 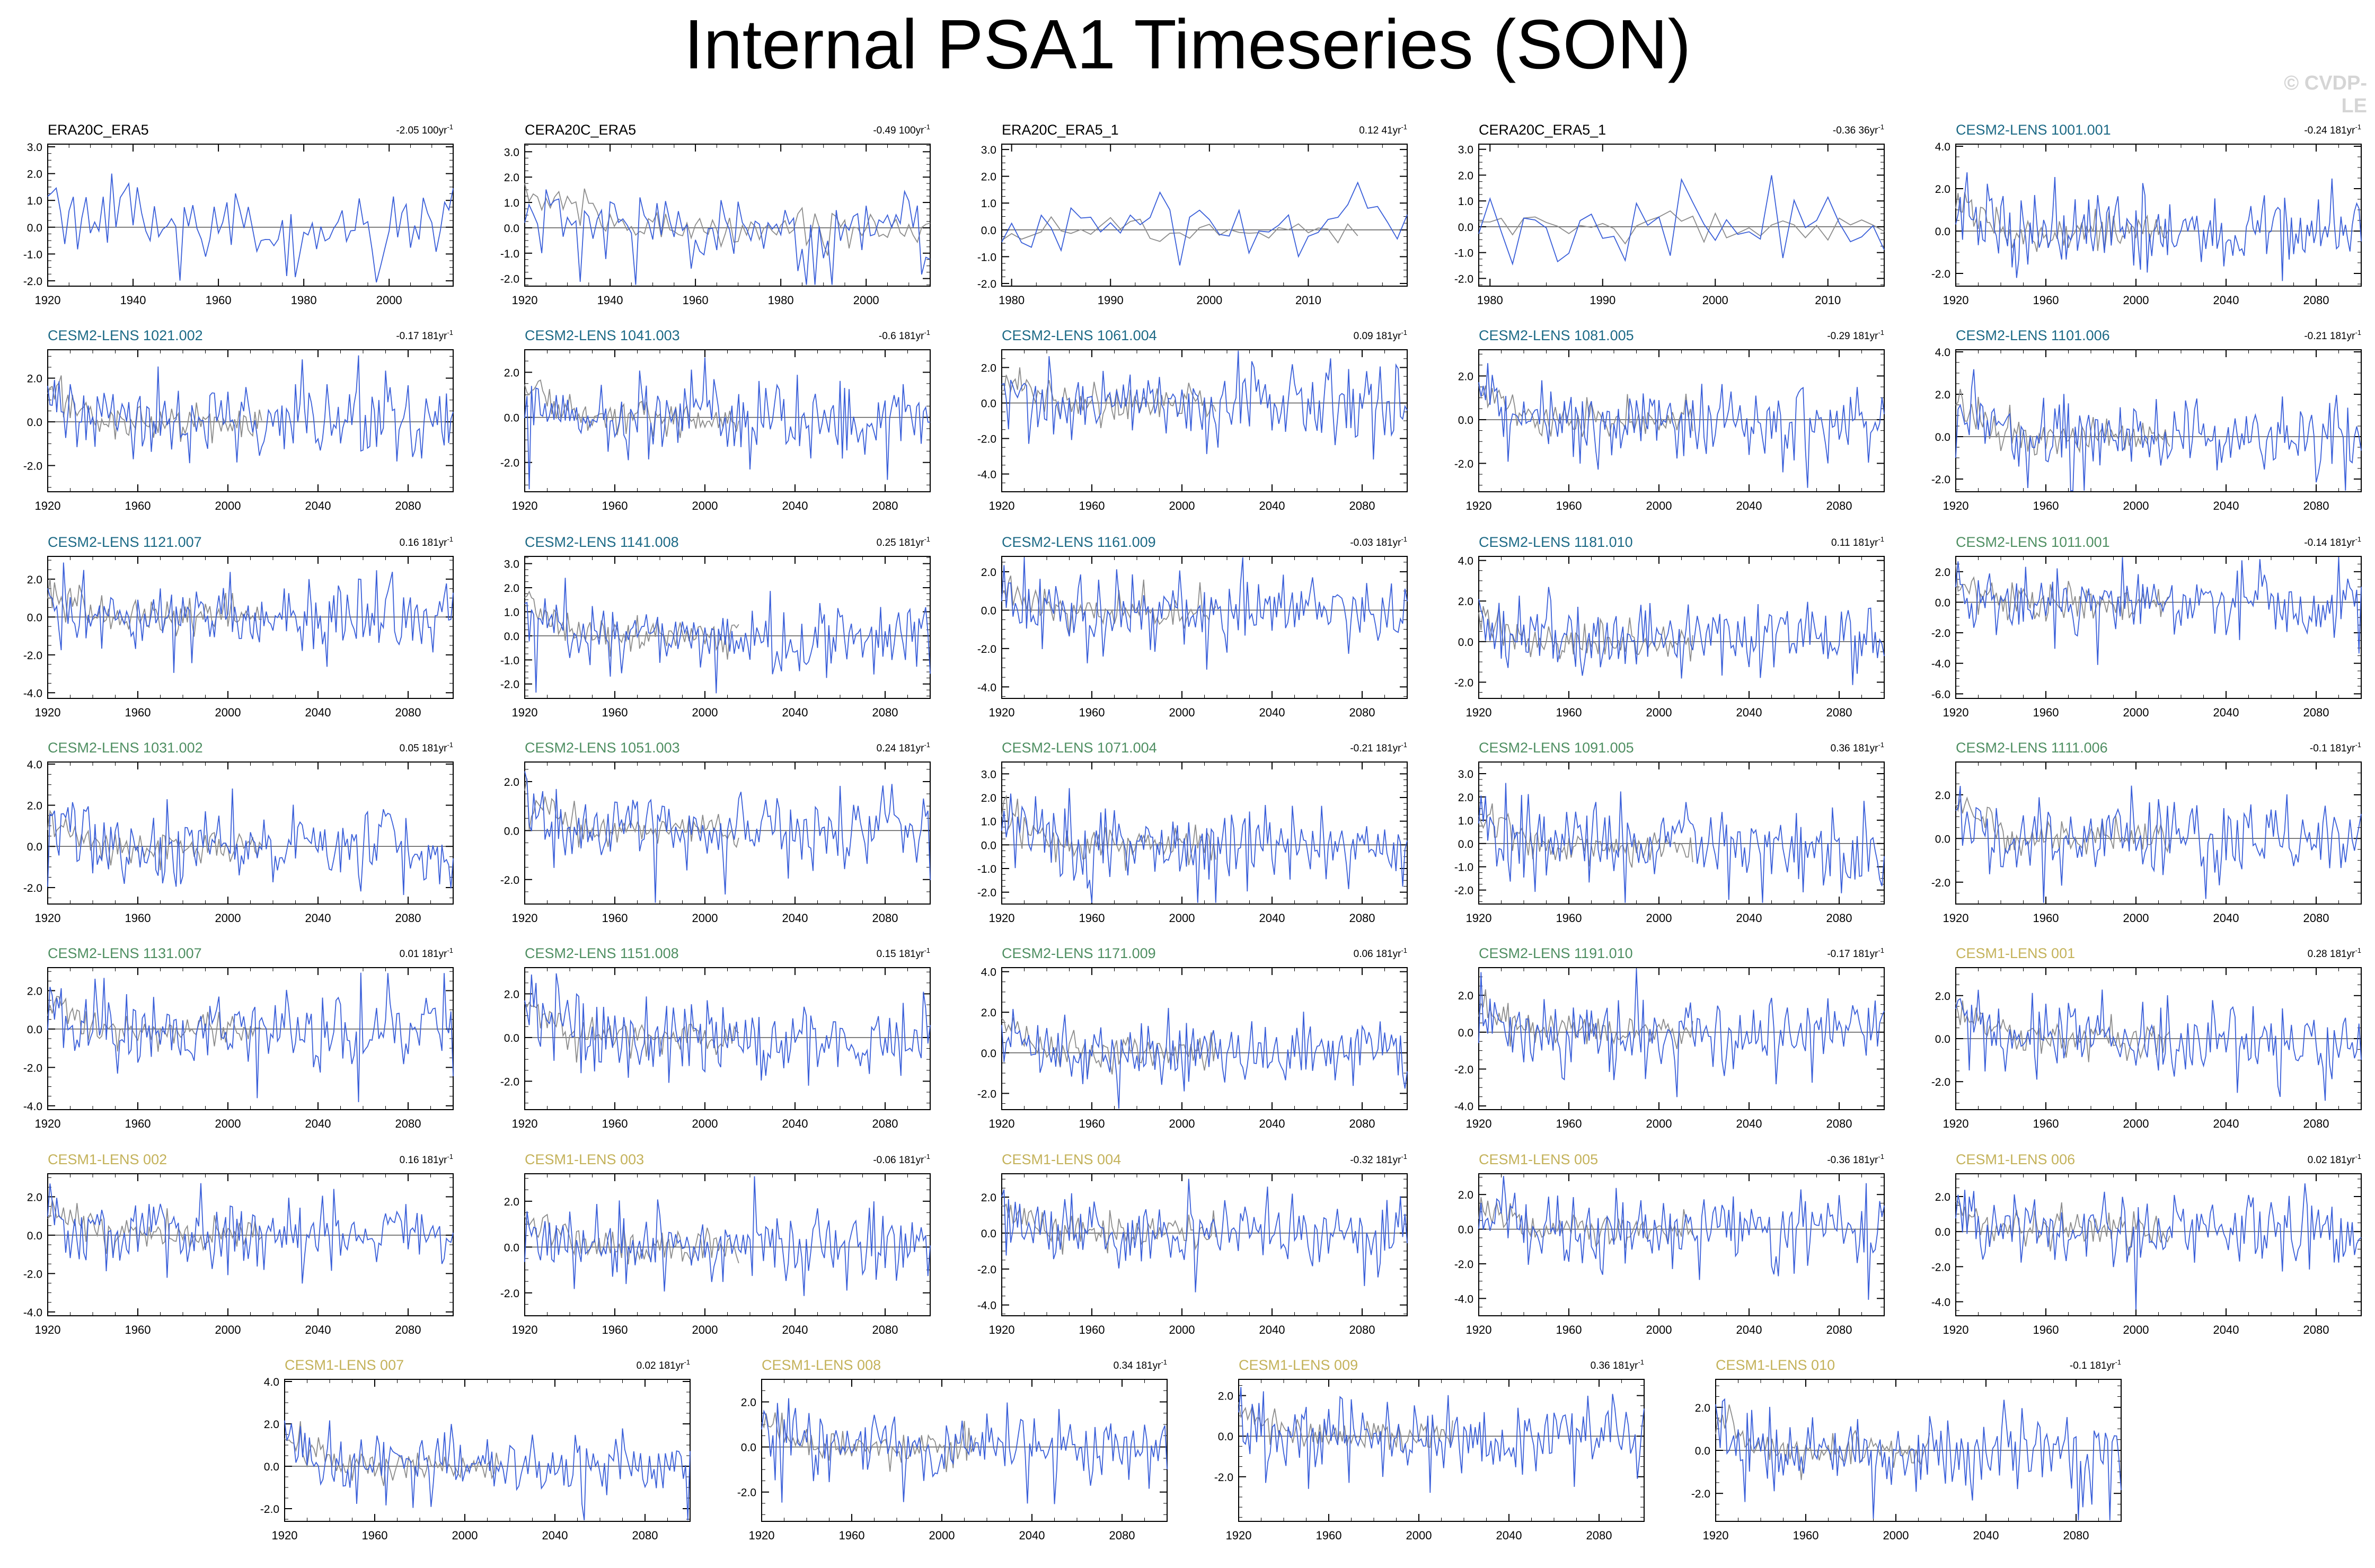 What do you see at coordinates (108, 1159) in the screenshot?
I see `panel-title: CESM1-LENS 002` at bounding box center [108, 1159].